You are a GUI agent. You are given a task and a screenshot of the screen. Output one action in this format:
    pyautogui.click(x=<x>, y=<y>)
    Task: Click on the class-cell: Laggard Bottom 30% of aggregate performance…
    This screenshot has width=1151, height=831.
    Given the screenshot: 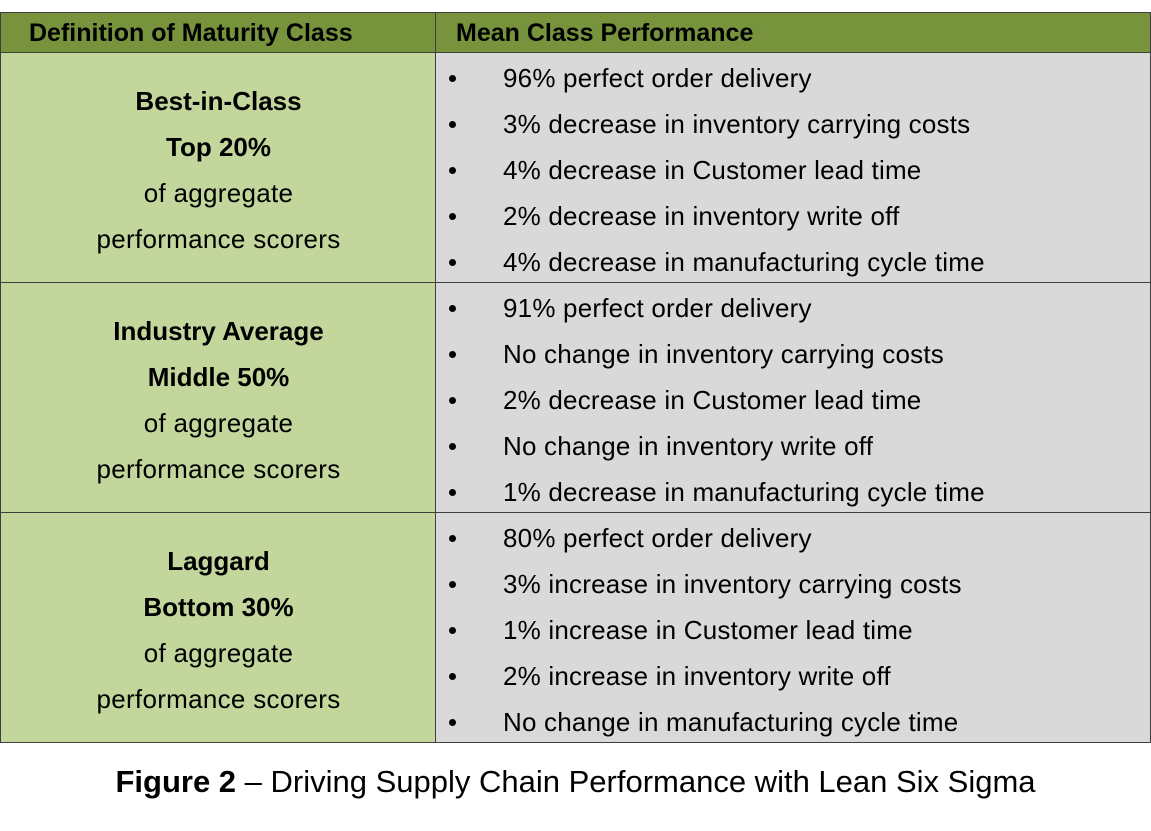 What is the action you would take?
    pyautogui.click(x=218, y=627)
    